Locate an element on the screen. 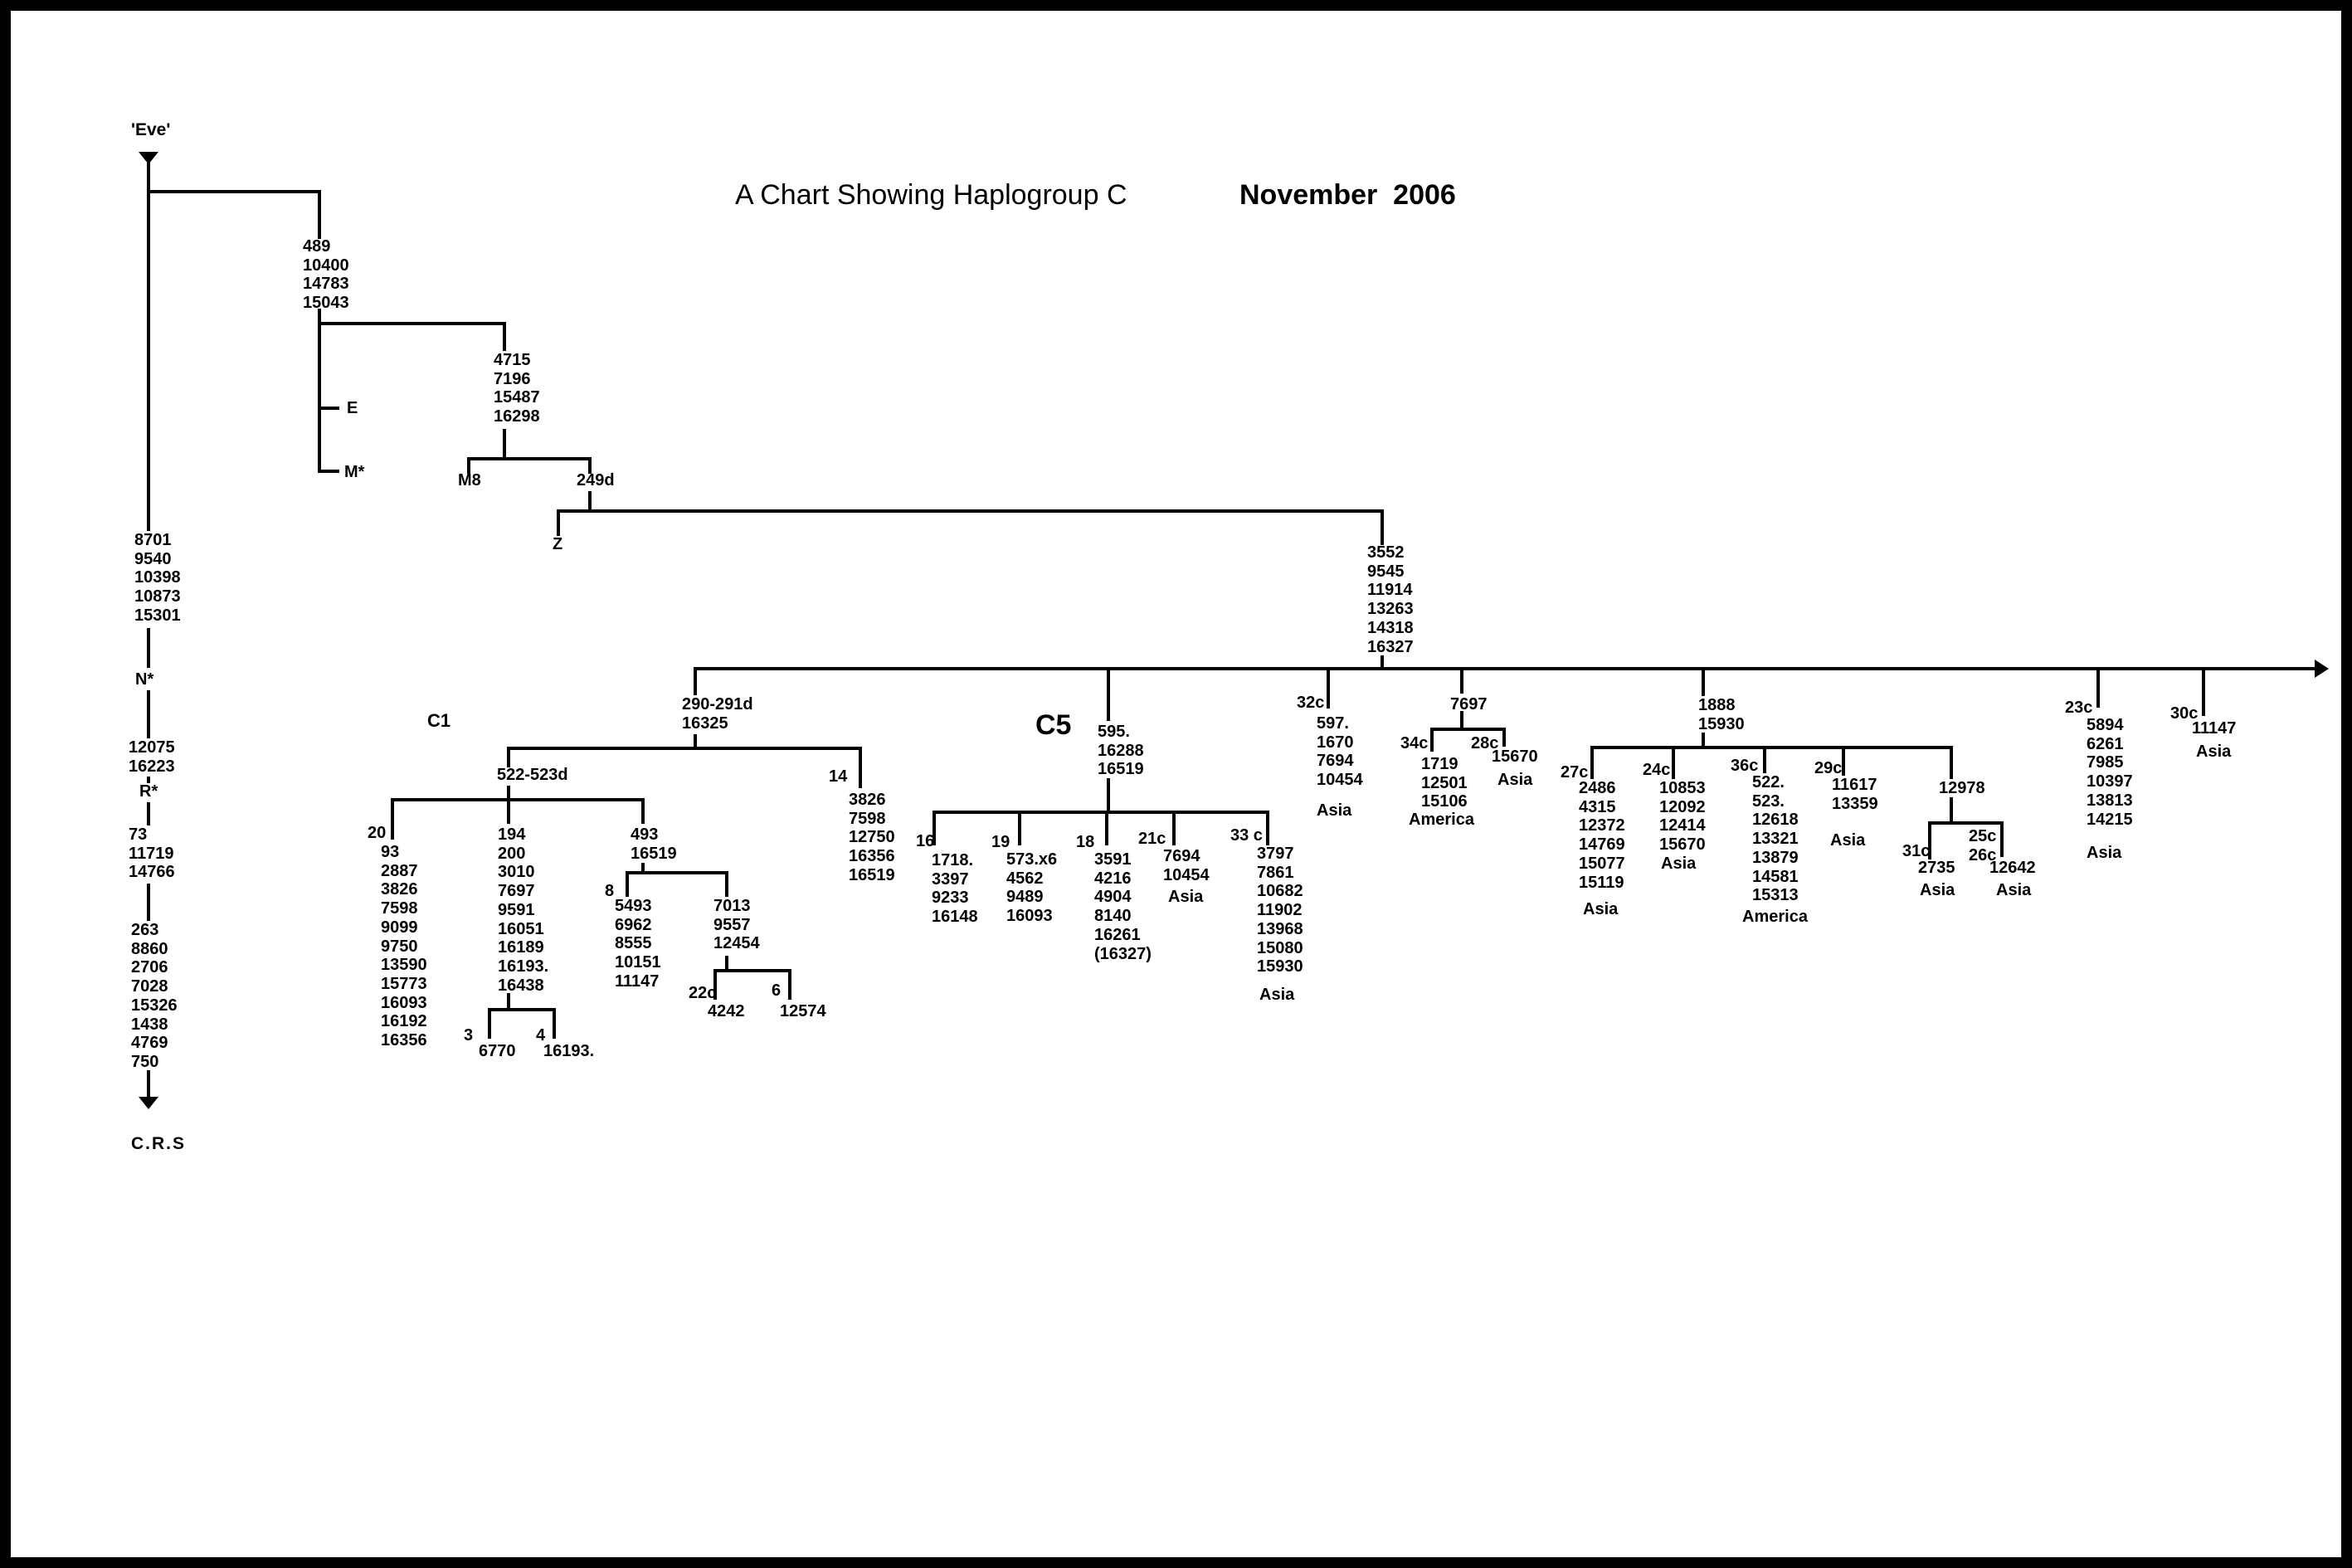 This screenshot has width=2352, height=1568. node-list-290-291d: 290-291d 16325 is located at coordinates (717, 714).